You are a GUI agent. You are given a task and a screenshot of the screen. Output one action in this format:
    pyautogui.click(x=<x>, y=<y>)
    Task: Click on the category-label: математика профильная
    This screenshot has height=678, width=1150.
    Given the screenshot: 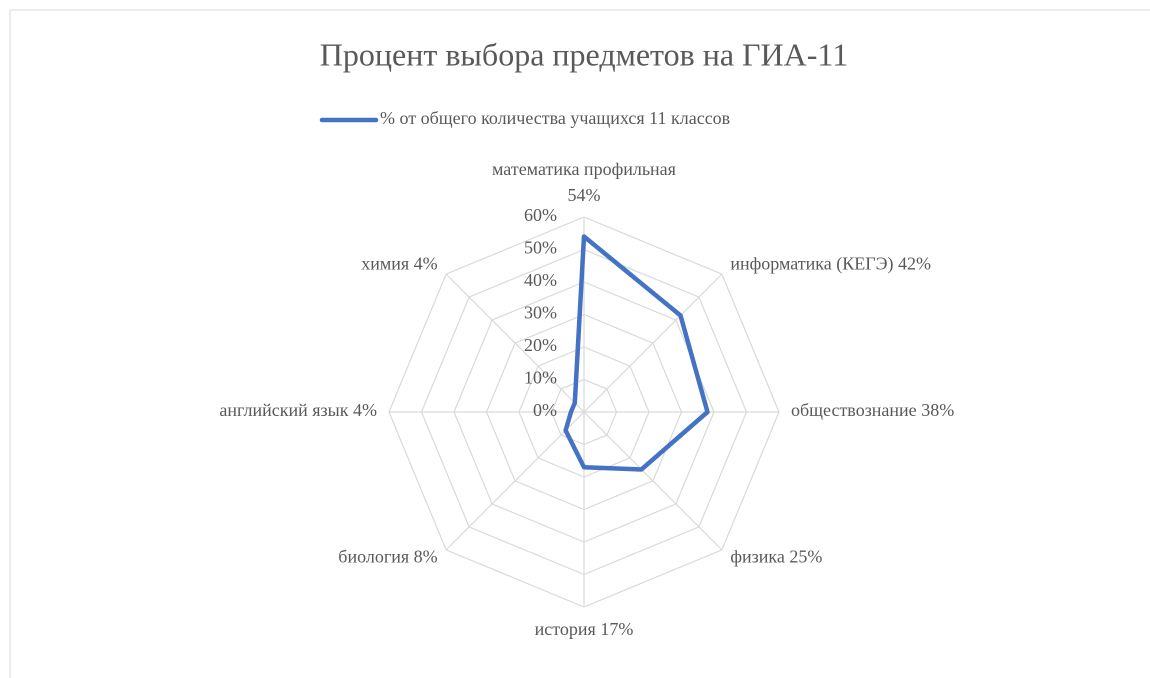 What is the action you would take?
    pyautogui.click(x=584, y=169)
    